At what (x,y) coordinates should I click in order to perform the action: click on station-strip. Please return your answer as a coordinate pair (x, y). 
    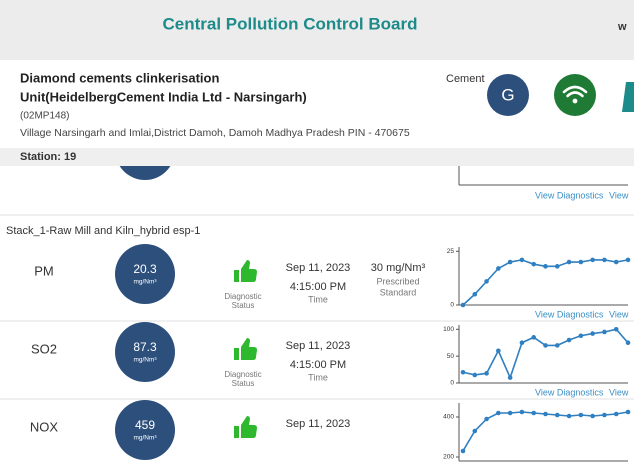
    Looking at the image, I should click on (317, 157).